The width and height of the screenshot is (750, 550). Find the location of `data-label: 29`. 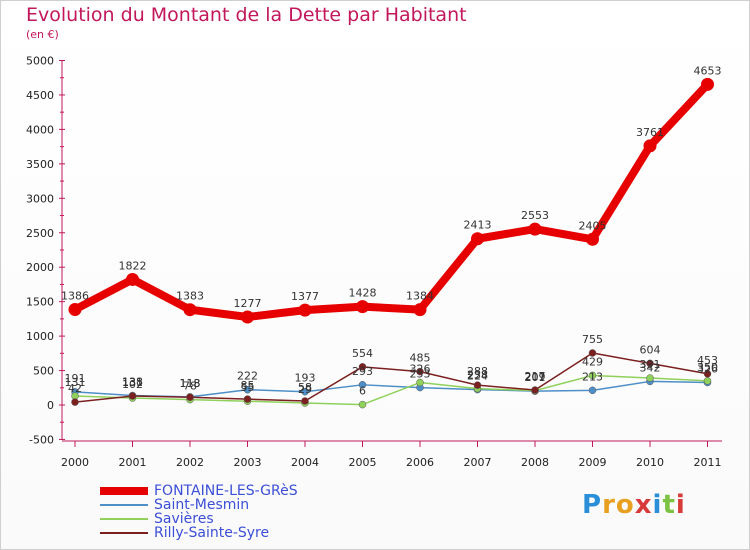

data-label: 29 is located at coordinates (305, 389).